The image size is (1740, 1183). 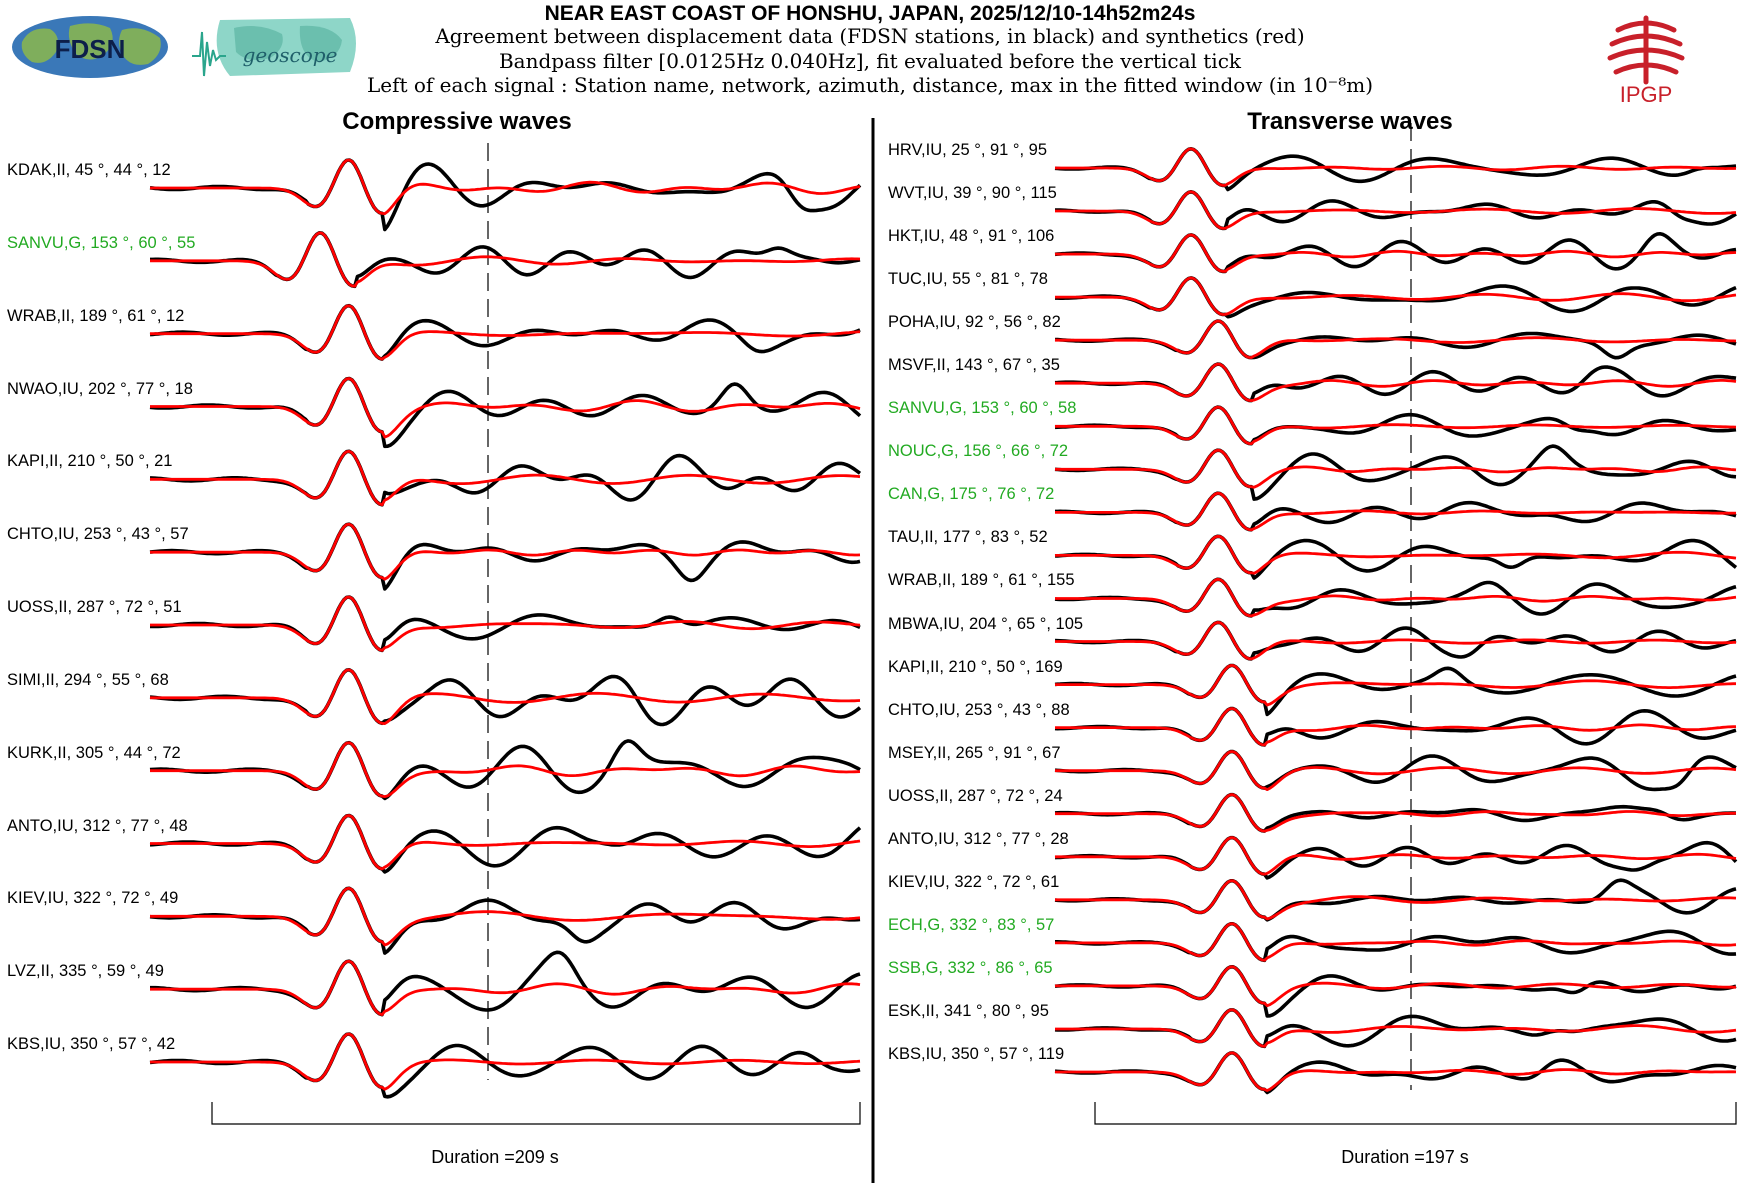 I want to click on station-label: NWAO,IU, 202 °, 77 °, 18, so click(x=100, y=388).